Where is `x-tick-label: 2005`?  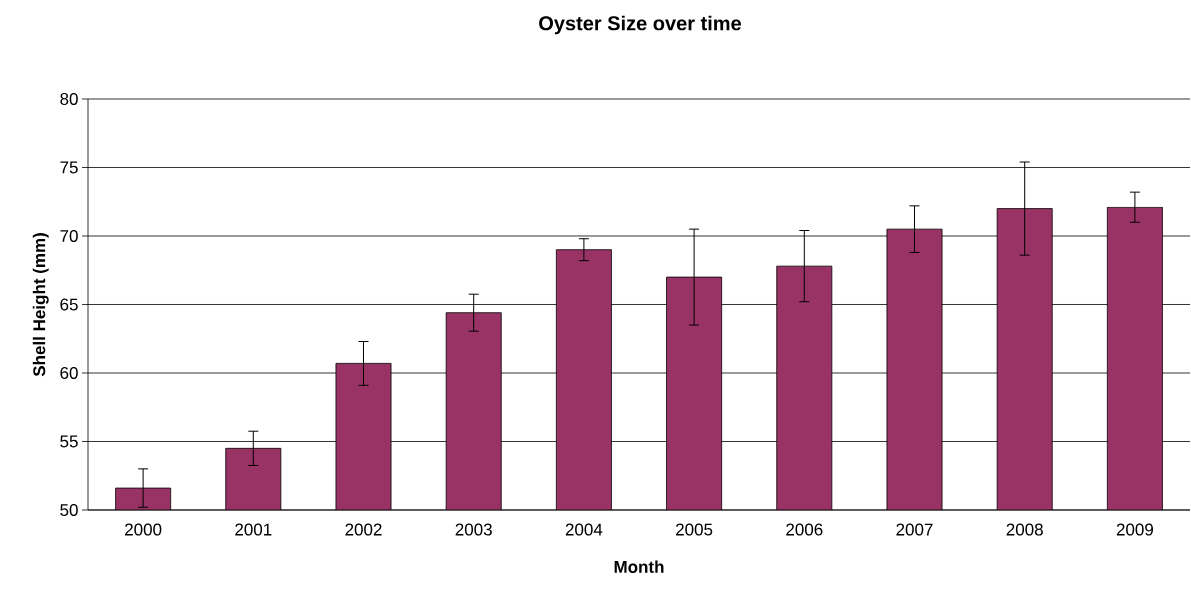
x-tick-label: 2005 is located at coordinates (694, 529).